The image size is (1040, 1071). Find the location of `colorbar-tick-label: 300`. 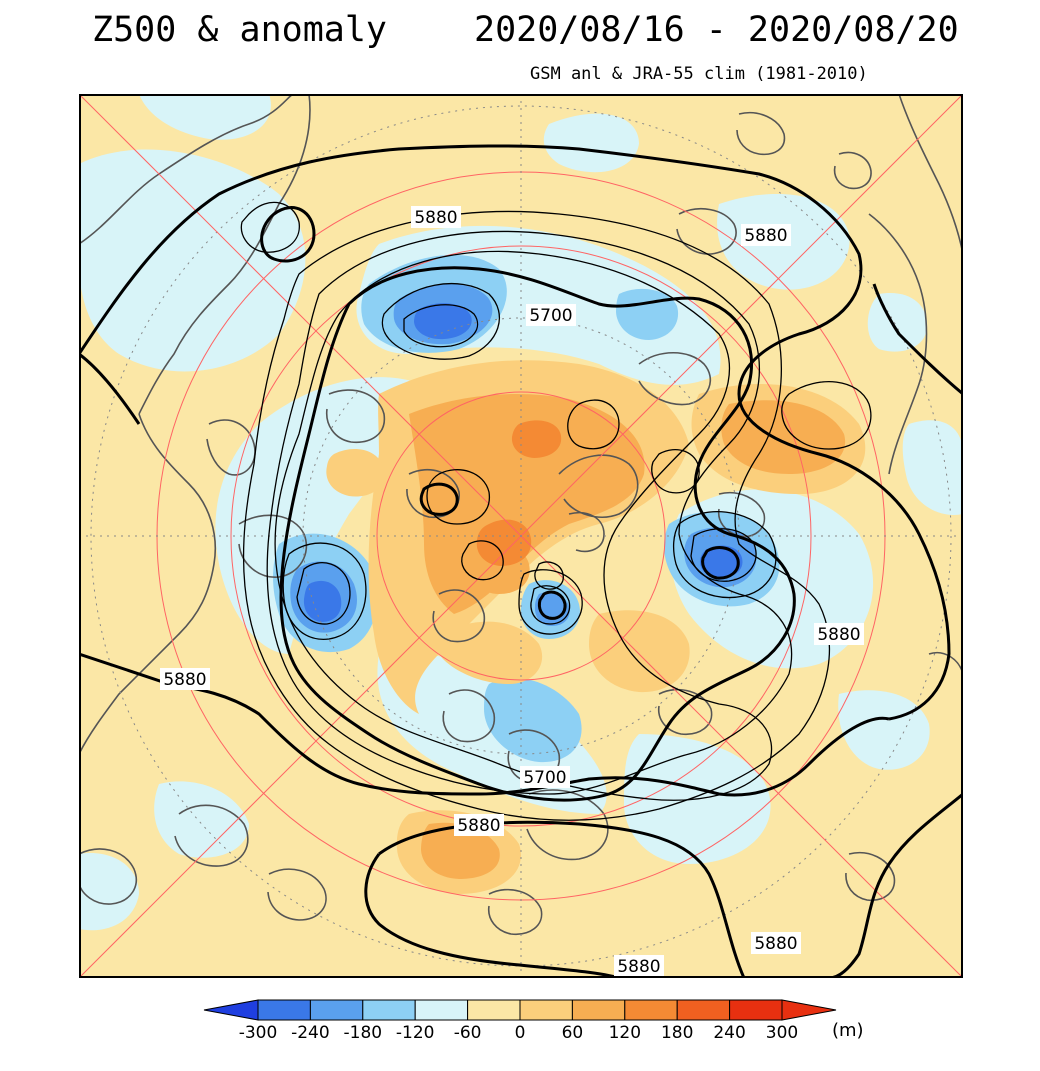

colorbar-tick-label: 300 is located at coordinates (782, 1033).